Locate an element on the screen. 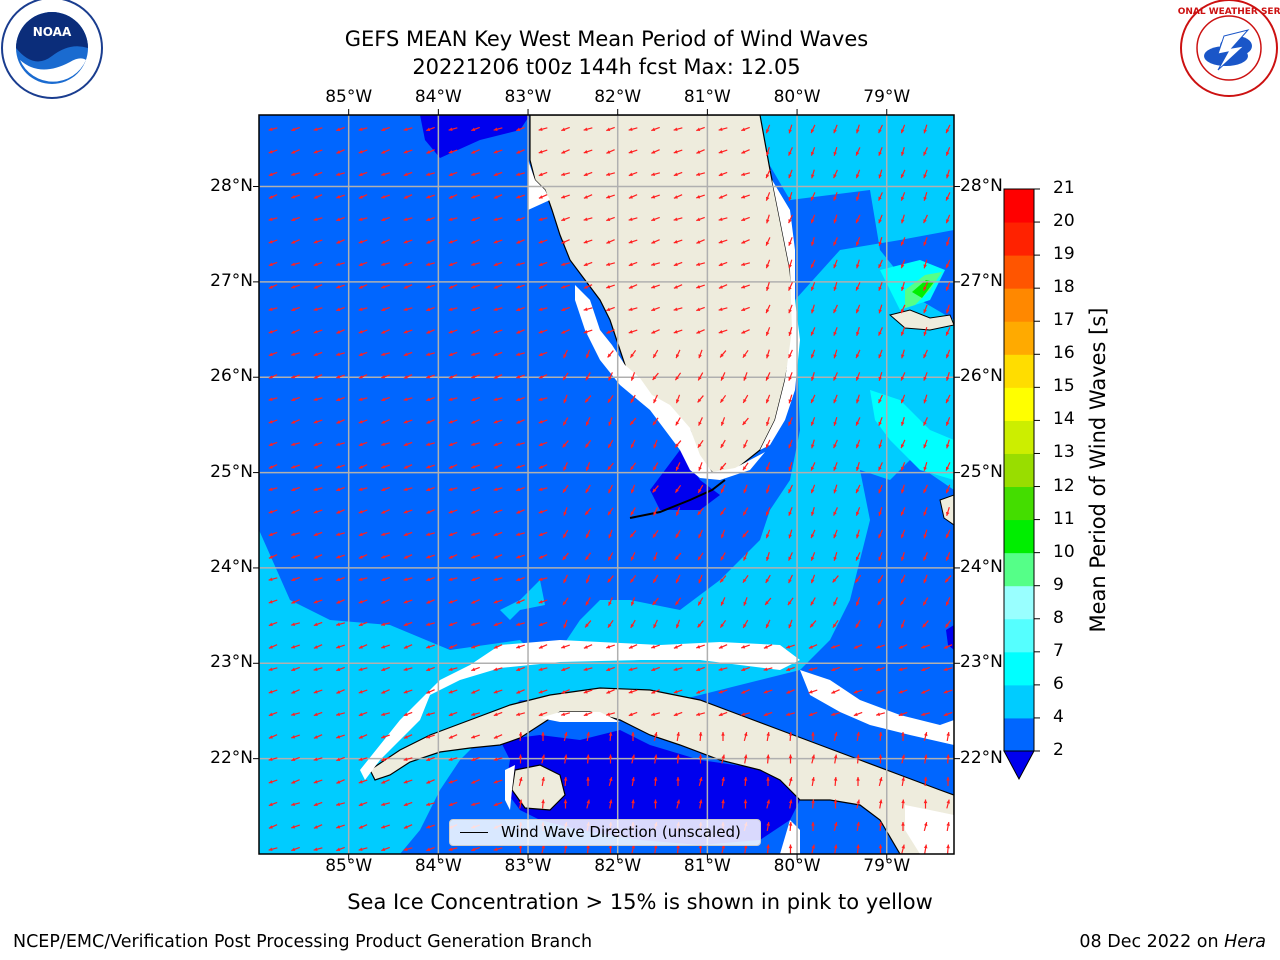 This screenshot has width=1280, height=960. colorbar is located at coordinates (1021, 484).